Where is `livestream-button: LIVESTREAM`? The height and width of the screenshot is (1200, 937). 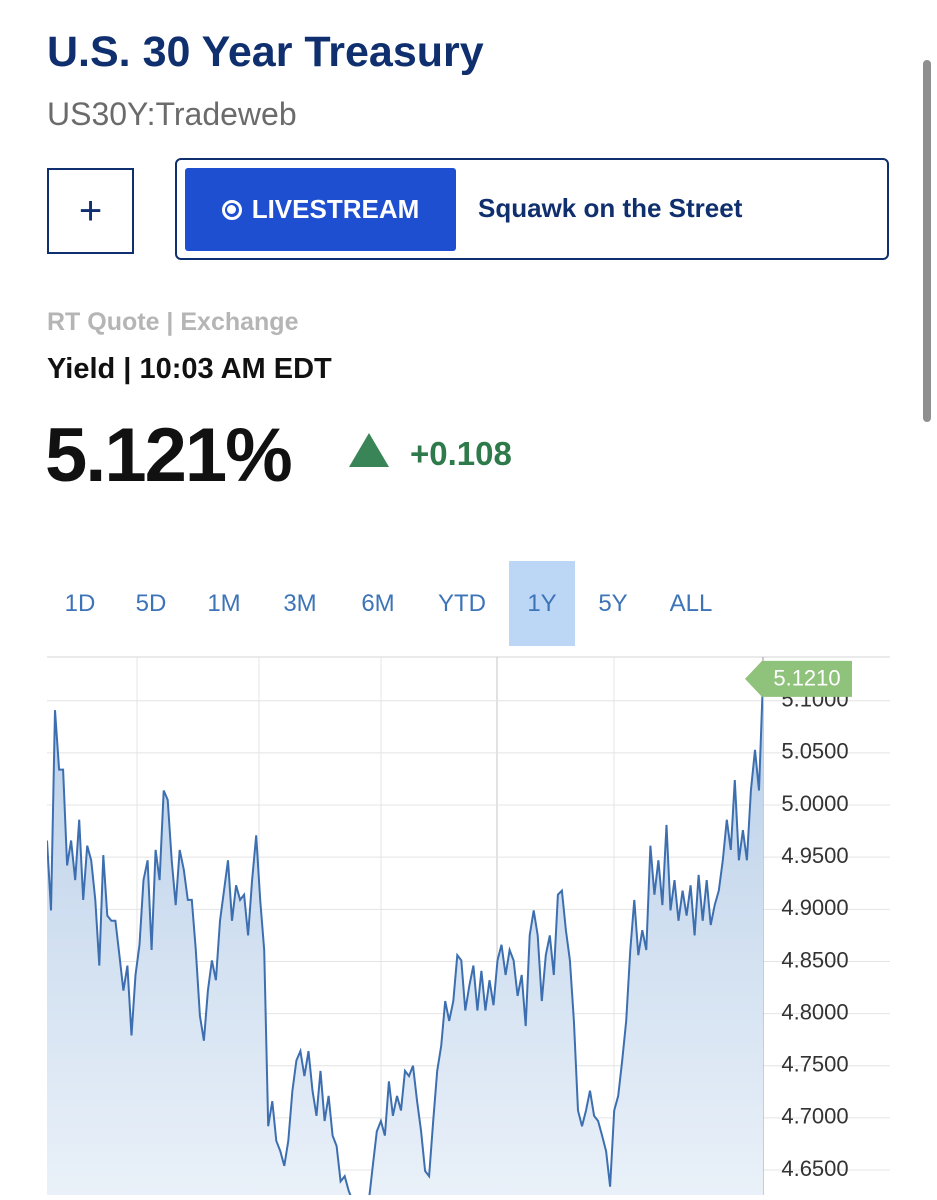
livestream-button: LIVESTREAM is located at coordinates (320, 209).